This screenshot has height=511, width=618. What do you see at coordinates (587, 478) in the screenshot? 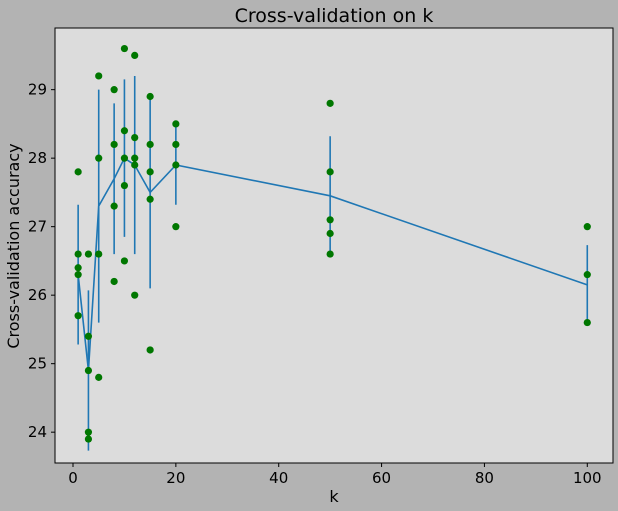
I see `x-tick-label: 100` at bounding box center [587, 478].